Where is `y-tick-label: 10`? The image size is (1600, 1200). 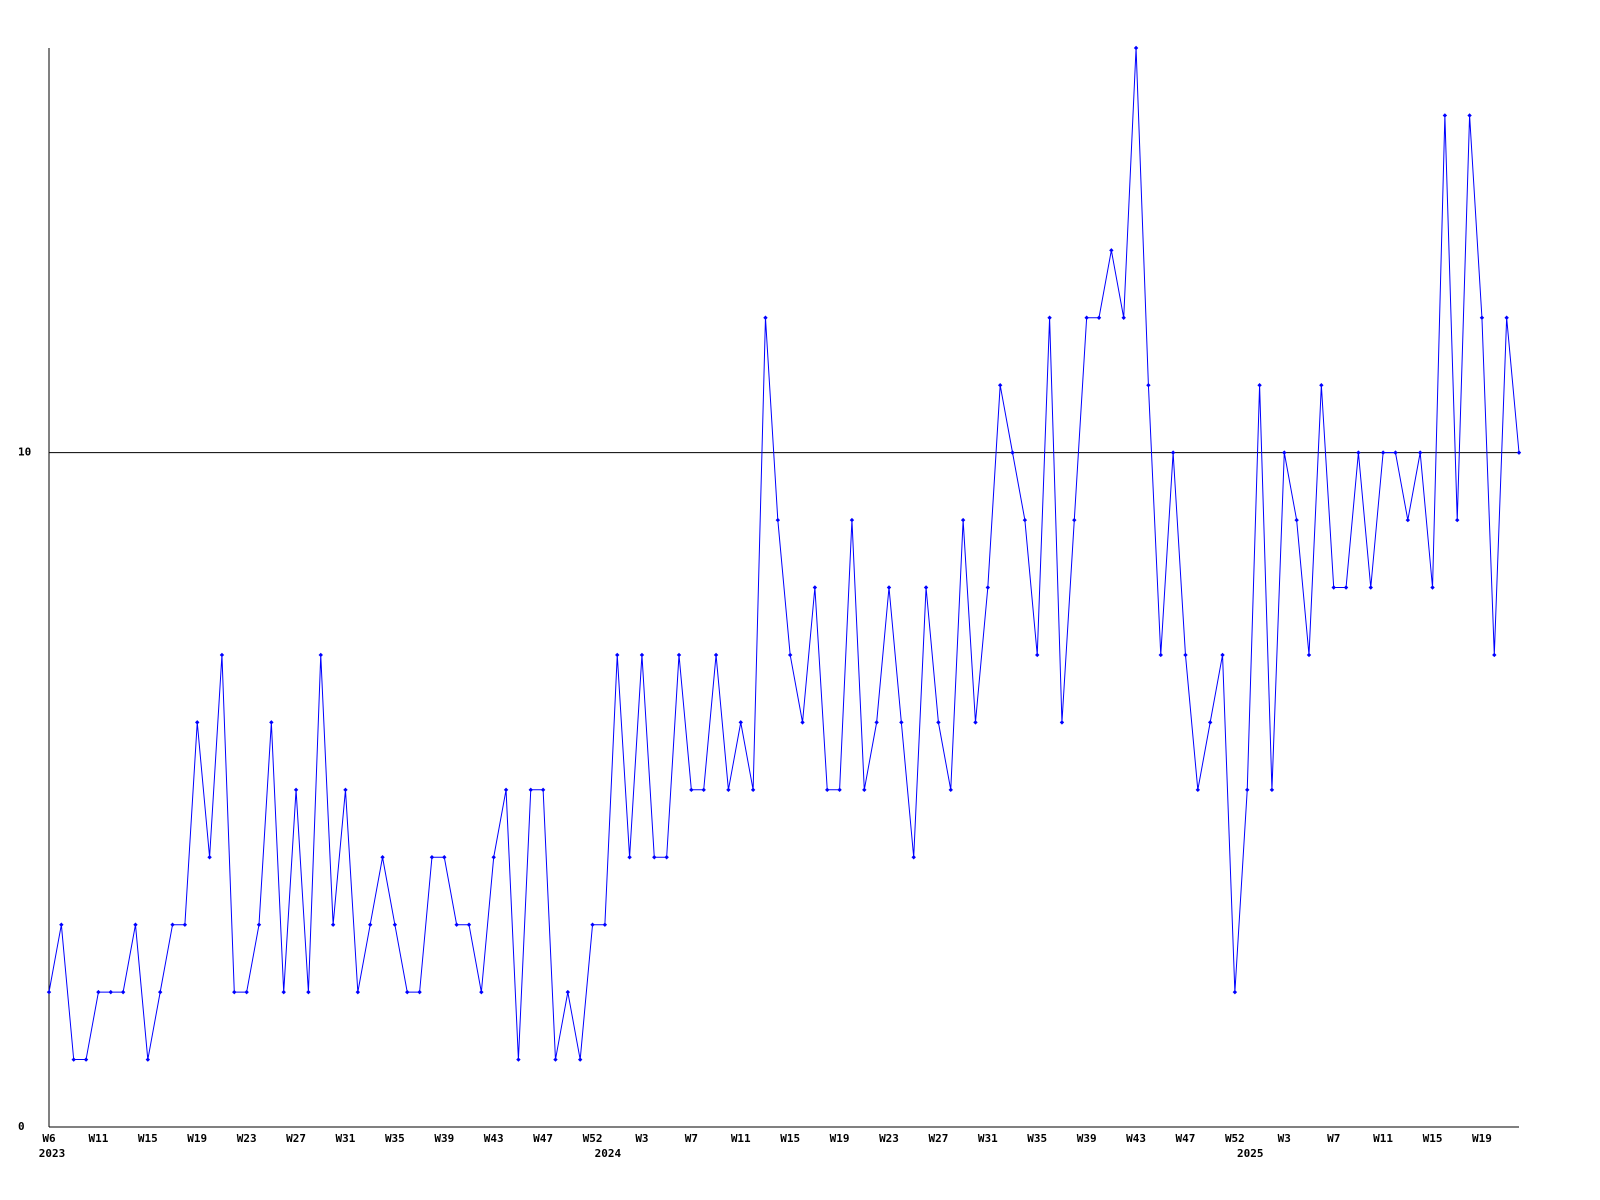
y-tick-label: 10 is located at coordinates (24, 452).